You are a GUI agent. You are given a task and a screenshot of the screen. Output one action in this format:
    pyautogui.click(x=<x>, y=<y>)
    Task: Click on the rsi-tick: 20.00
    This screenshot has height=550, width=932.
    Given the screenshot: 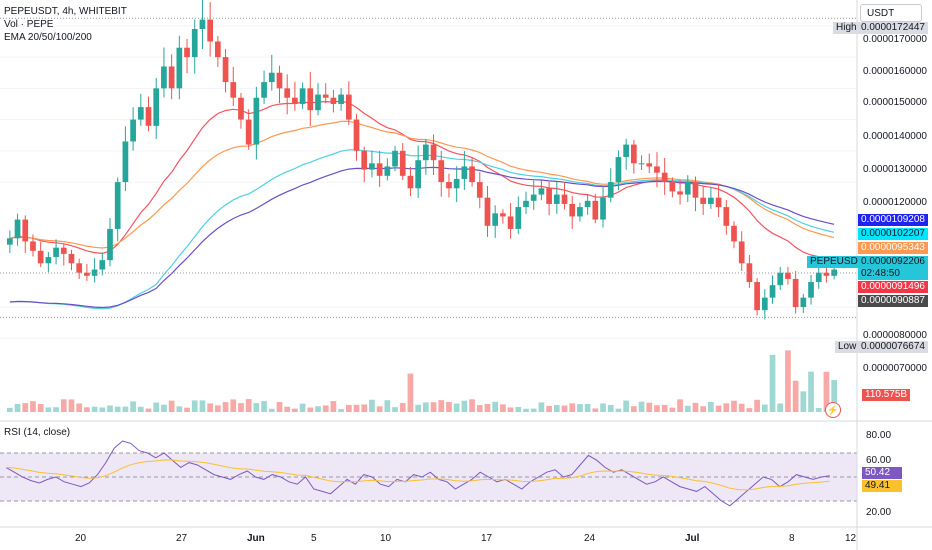 What is the action you would take?
    pyautogui.click(x=879, y=512)
    